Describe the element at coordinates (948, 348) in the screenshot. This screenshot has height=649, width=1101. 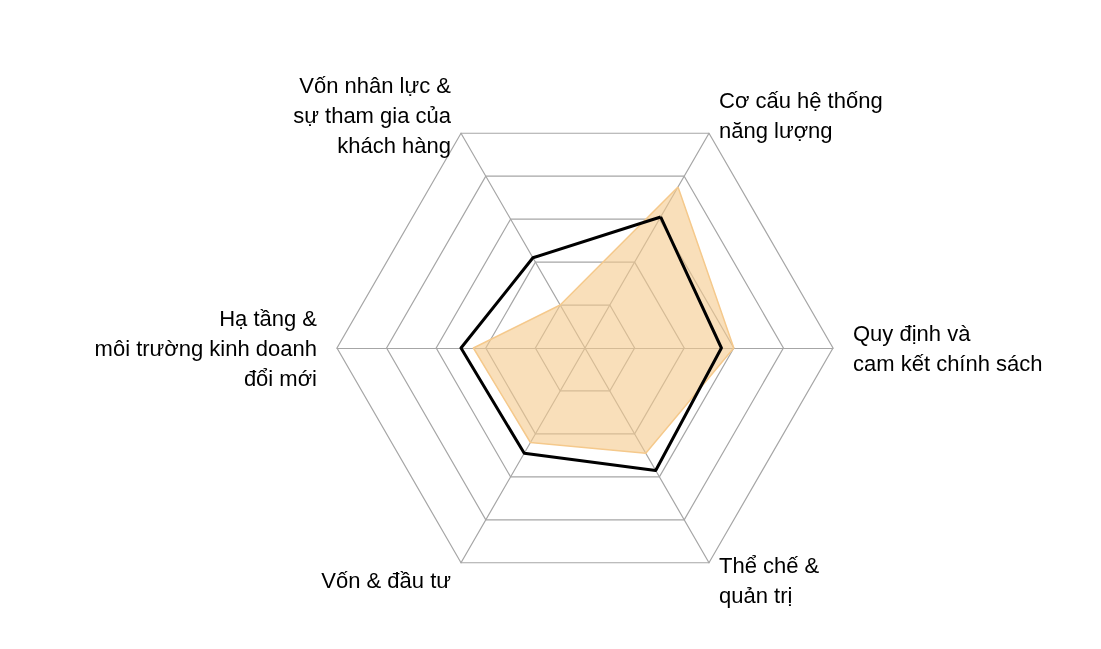
I see `spoke-label: Quy định và cam kết chính sách` at that location.